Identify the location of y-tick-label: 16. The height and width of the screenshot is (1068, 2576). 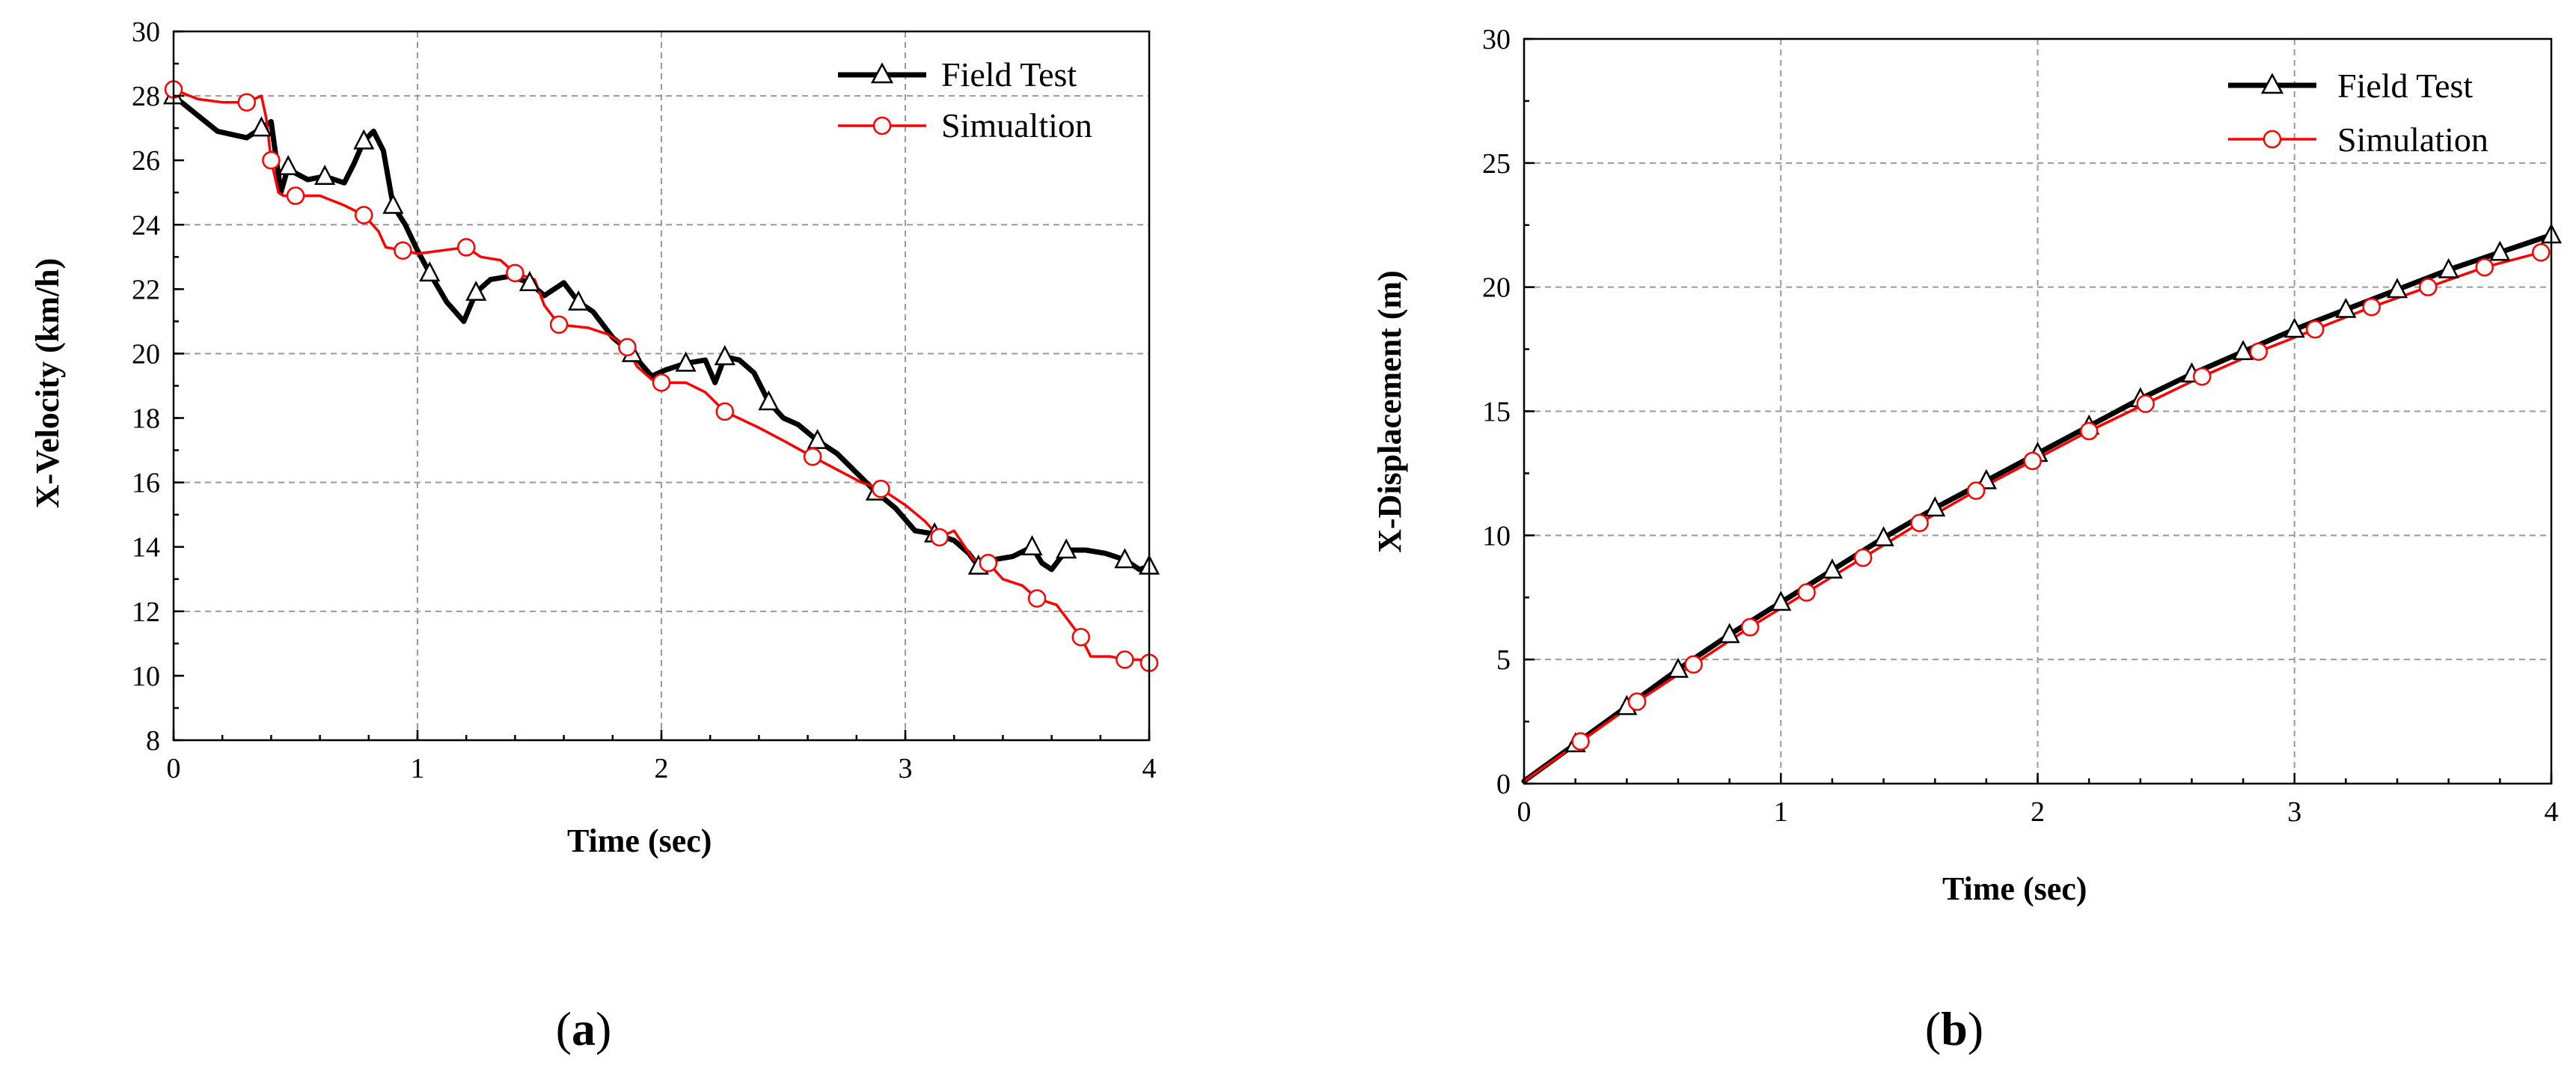
(146, 483).